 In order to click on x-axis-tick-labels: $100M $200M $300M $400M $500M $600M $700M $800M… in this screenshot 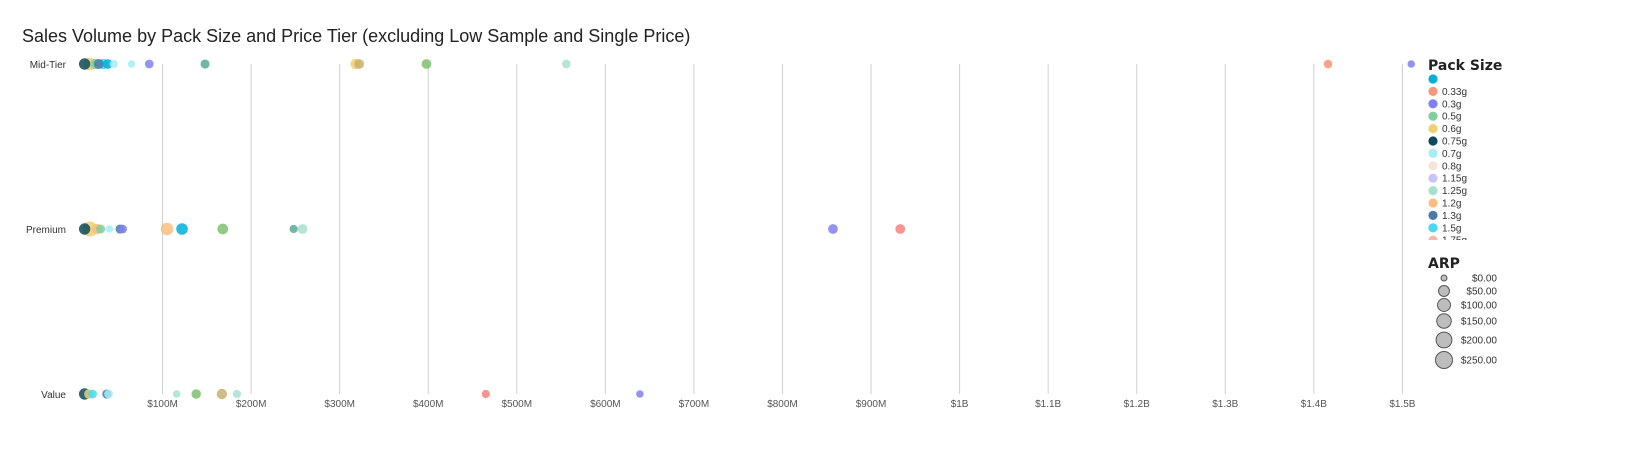, I will do `click(781, 404)`.